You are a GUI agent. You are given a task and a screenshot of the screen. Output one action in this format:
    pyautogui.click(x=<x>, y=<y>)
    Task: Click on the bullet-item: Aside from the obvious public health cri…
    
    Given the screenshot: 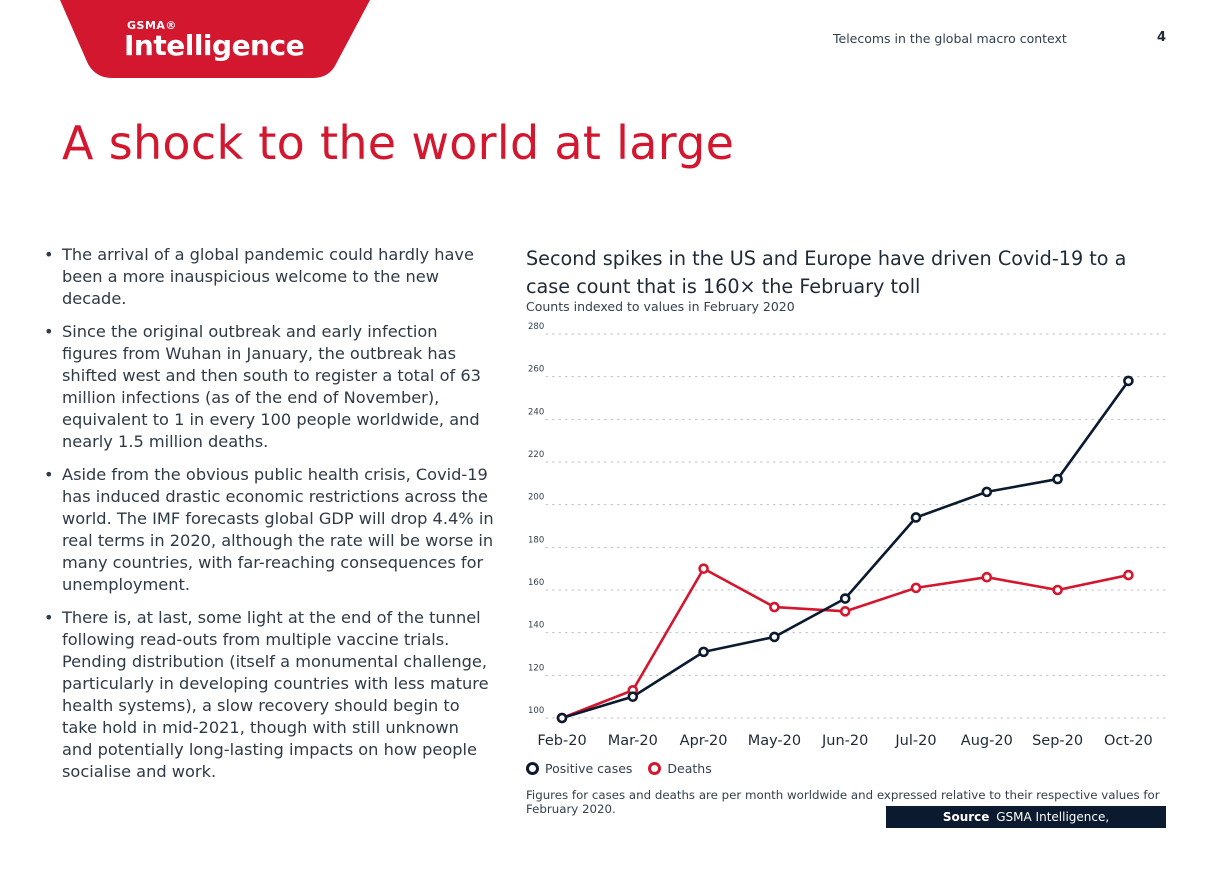 What is the action you would take?
    pyautogui.click(x=269, y=530)
    